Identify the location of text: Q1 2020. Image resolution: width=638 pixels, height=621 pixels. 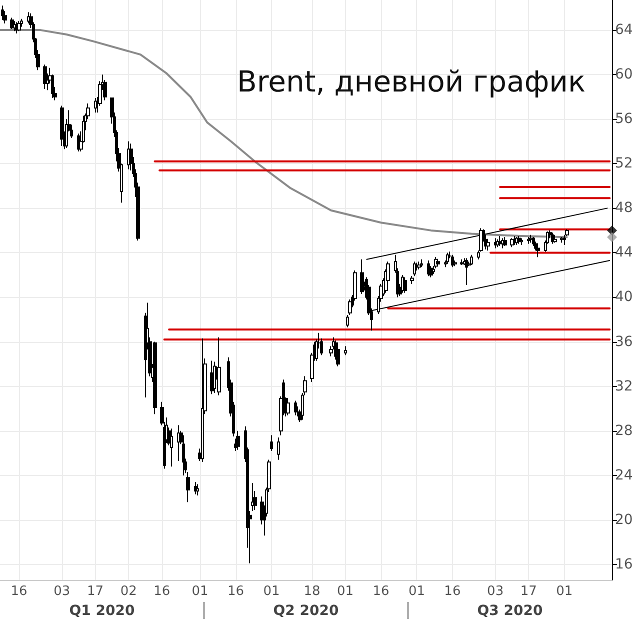
(102, 611).